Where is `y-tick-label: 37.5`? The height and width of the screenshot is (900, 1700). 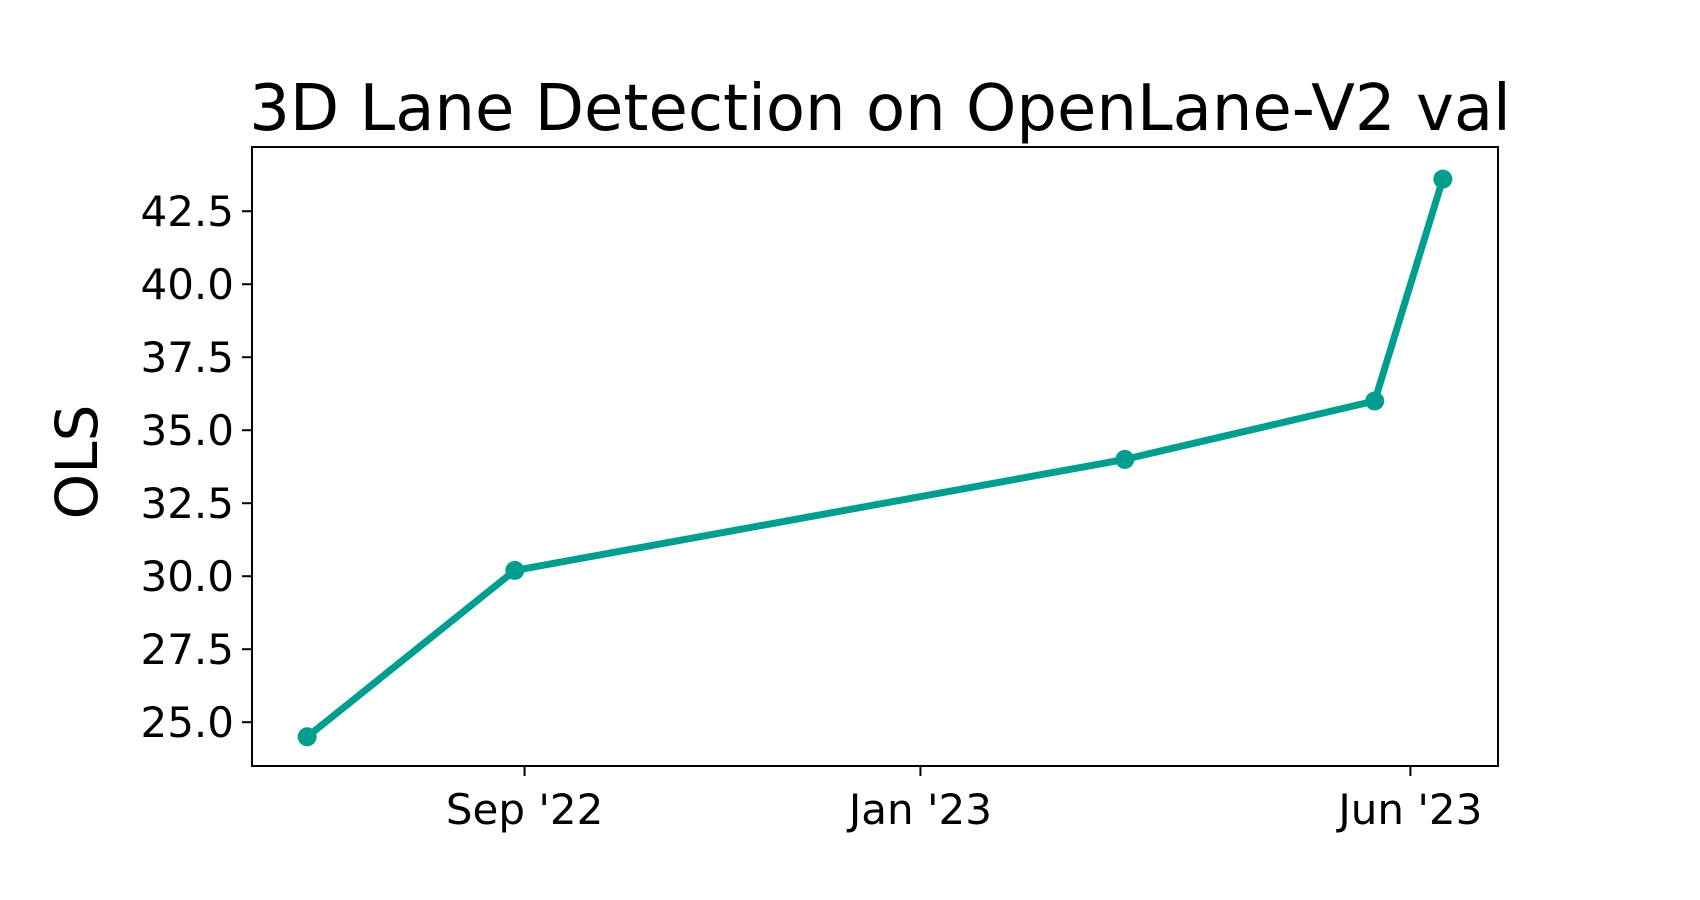
y-tick-label: 37.5 is located at coordinates (187, 357).